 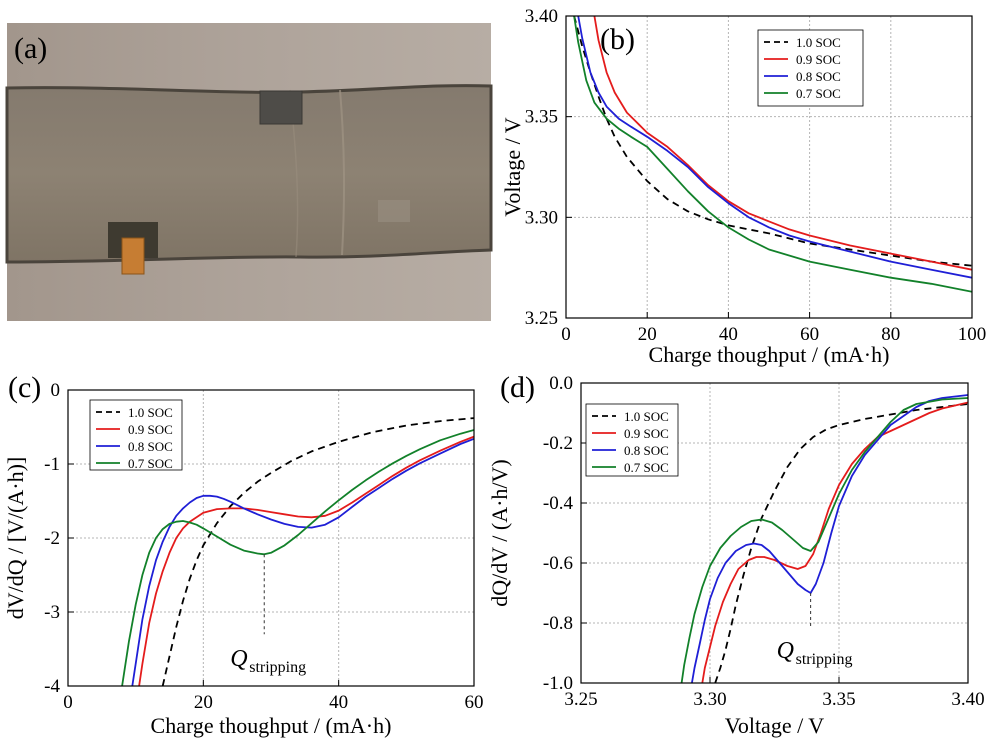 What do you see at coordinates (133, 256) in the screenshot?
I see `copper-tab-icon` at bounding box center [133, 256].